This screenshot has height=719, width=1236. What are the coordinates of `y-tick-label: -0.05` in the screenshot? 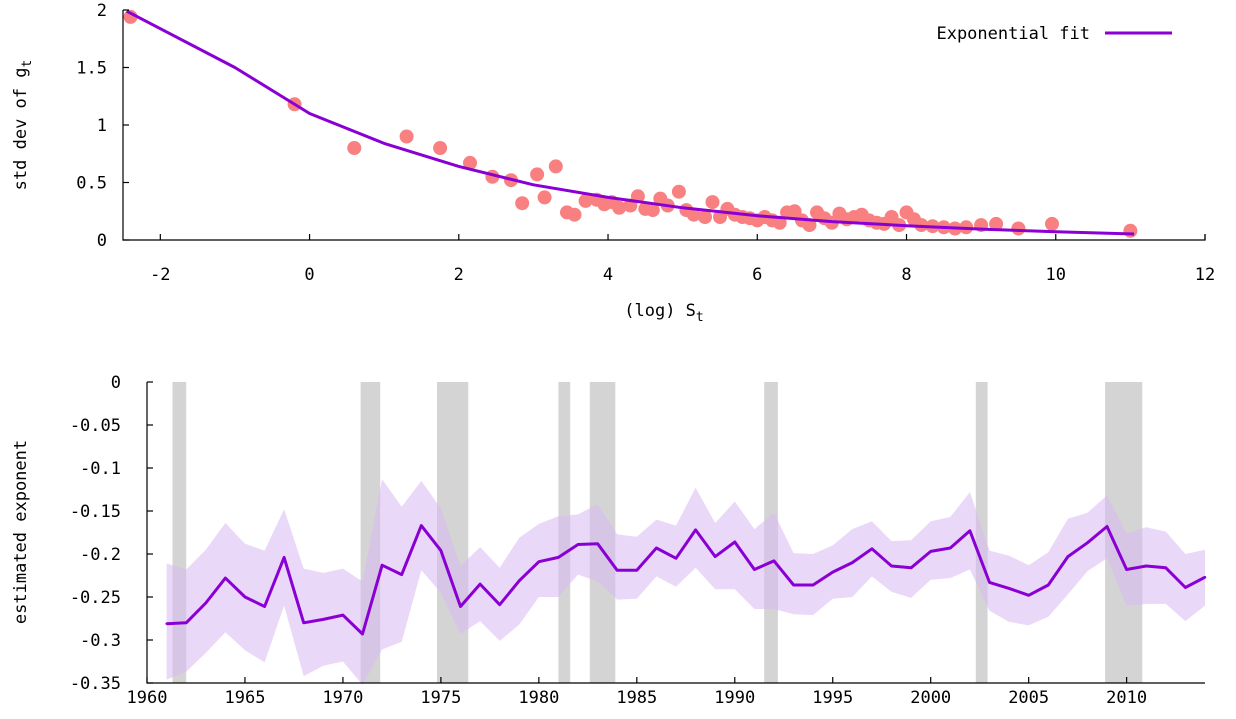 It's located at (95, 426).